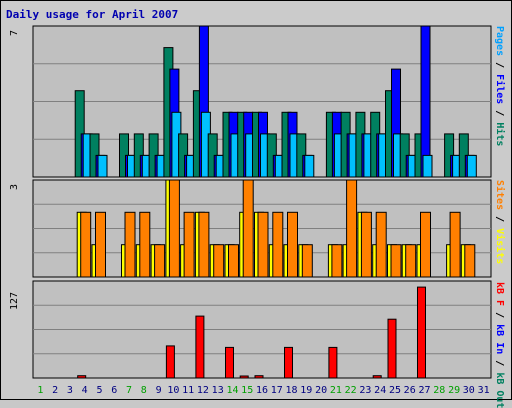  What do you see at coordinates (14, 301) in the screenshot?
I see `panel-3-ymax-label: 127` at bounding box center [14, 301].